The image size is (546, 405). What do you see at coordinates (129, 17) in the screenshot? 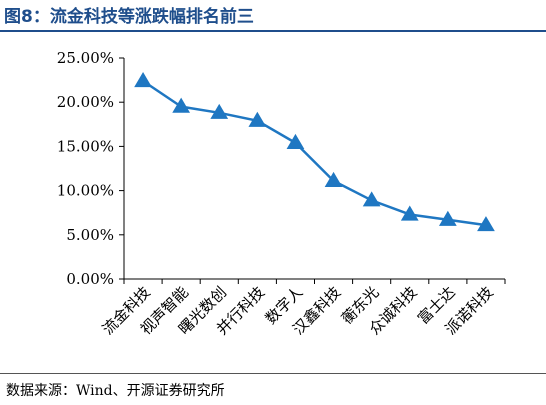
I see `figure-title: 图8：流金科技等涨跌幅排名前三` at bounding box center [129, 17].